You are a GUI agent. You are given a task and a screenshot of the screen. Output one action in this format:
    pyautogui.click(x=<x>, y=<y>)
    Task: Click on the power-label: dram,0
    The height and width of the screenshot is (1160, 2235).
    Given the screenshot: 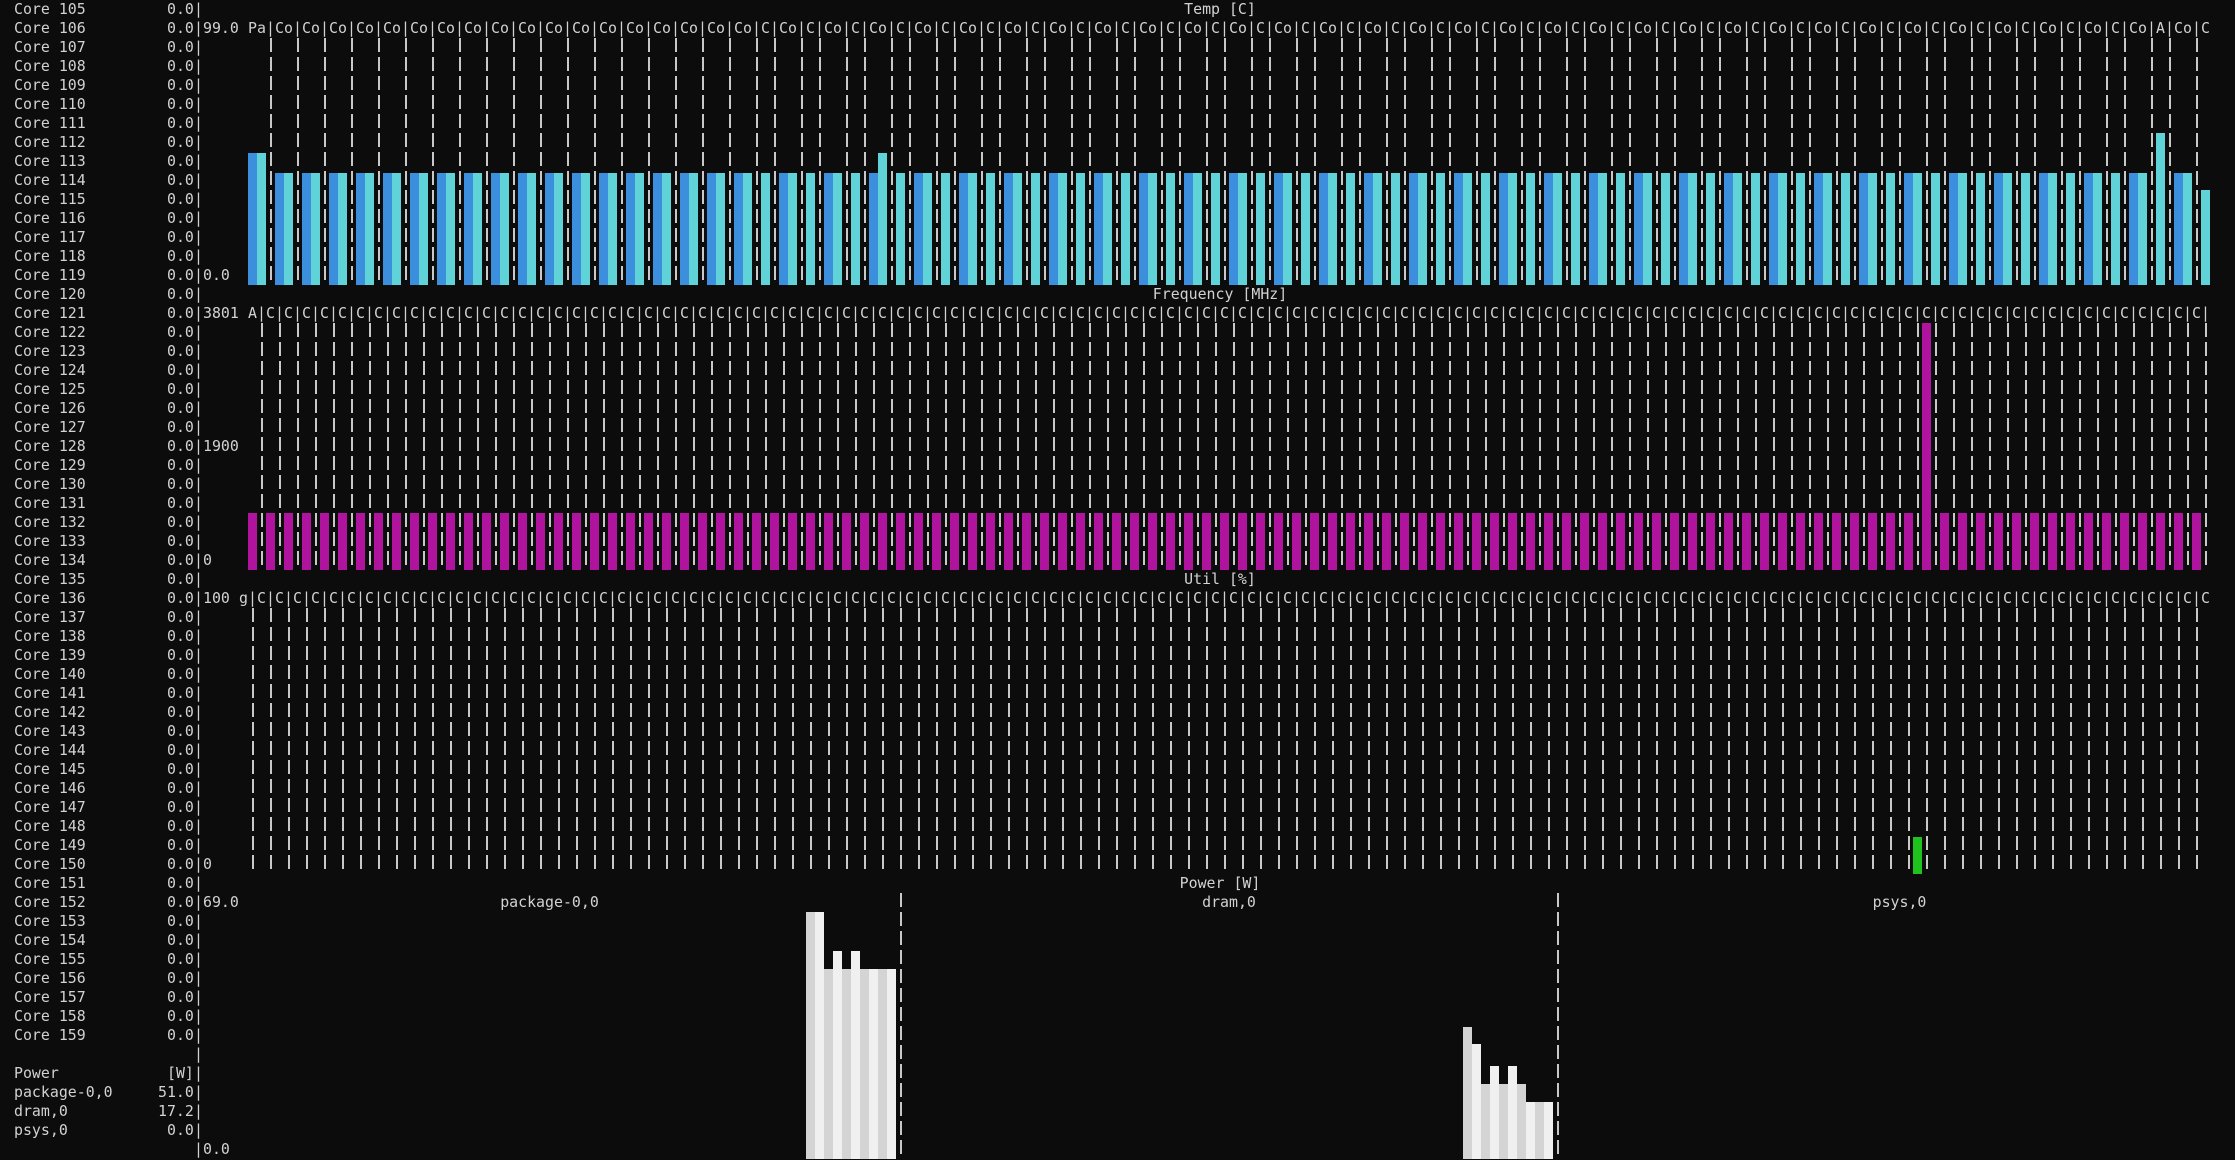 What is the action you would take?
    pyautogui.click(x=41, y=1111)
    